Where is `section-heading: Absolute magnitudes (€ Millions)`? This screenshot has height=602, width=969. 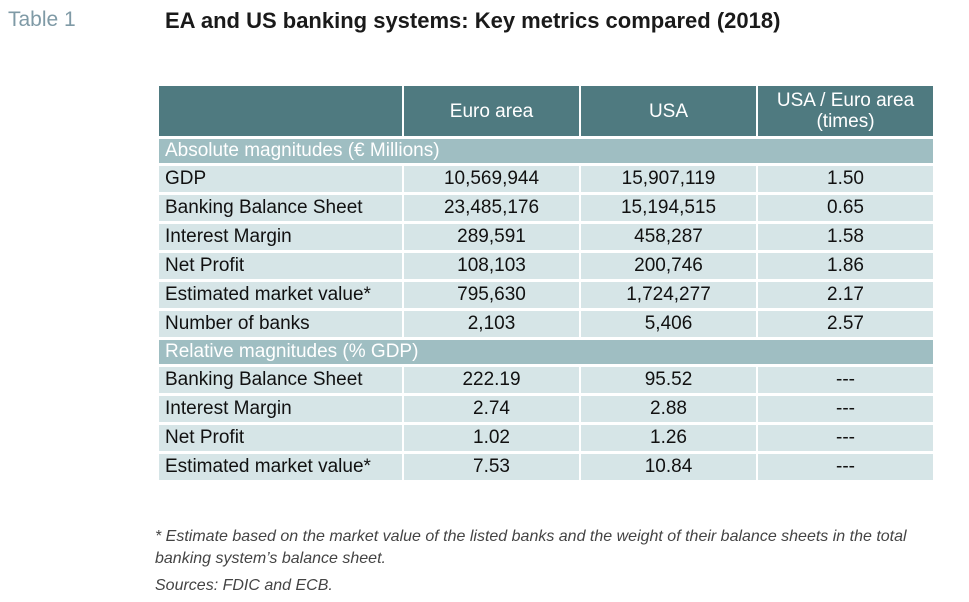
section-heading: Absolute magnitudes (€ Millions) is located at coordinates (546, 151).